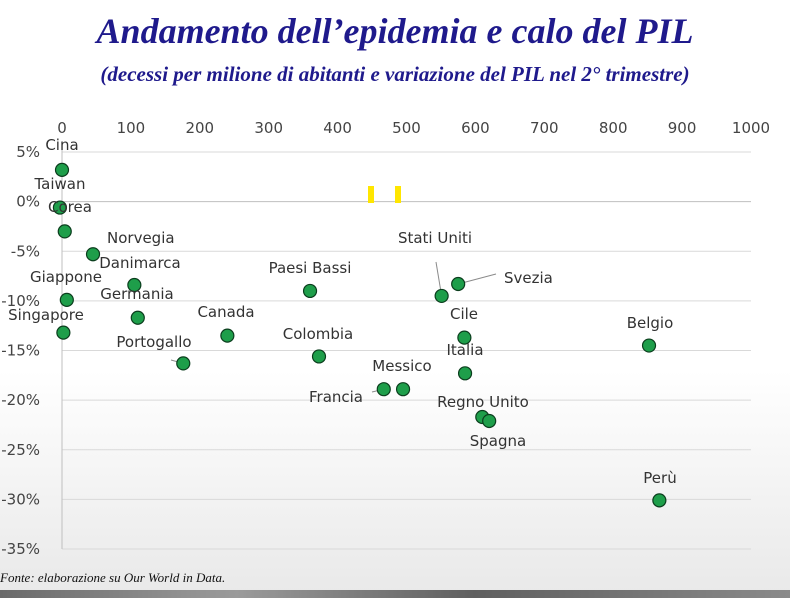 The height and width of the screenshot is (598, 790). I want to click on point-label: Italia, so click(464, 350).